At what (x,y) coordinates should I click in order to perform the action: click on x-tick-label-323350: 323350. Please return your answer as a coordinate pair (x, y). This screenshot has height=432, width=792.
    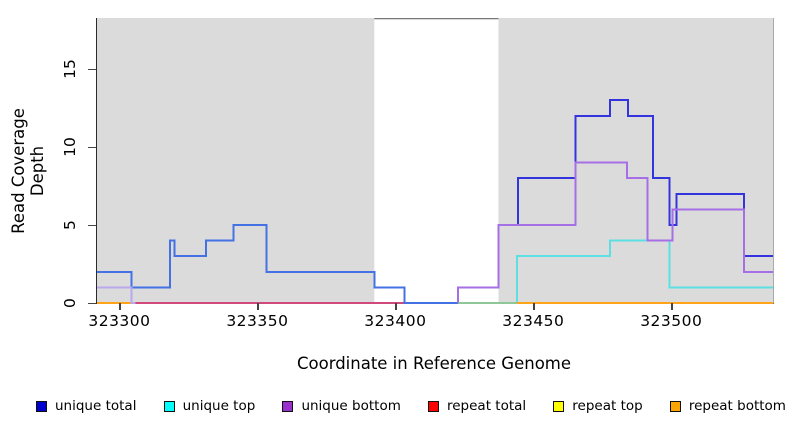
    Looking at the image, I should click on (257, 321).